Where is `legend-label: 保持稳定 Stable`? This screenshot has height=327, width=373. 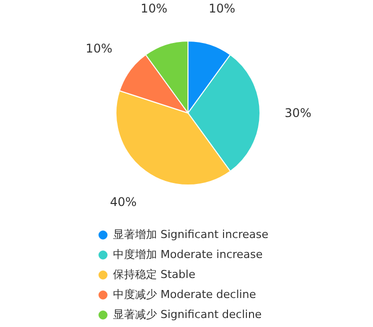
legend-label: 保持稳定 Stable is located at coordinates (154, 274).